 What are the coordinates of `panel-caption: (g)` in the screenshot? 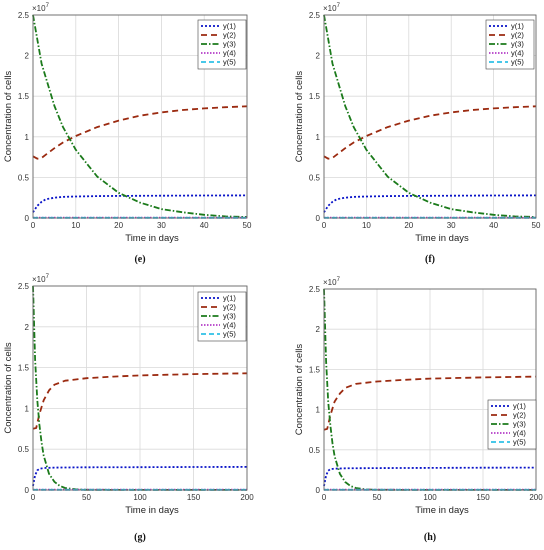 It's located at (140, 537).